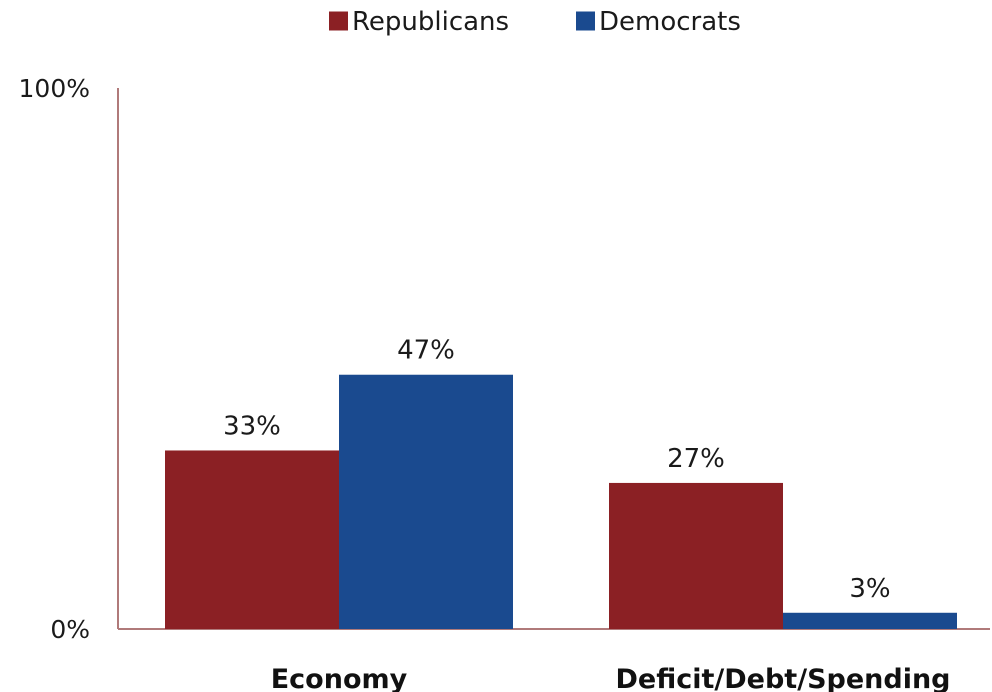  Describe the element at coordinates (670, 22) in the screenshot. I see `legend-label-democrats: Democrats` at that location.